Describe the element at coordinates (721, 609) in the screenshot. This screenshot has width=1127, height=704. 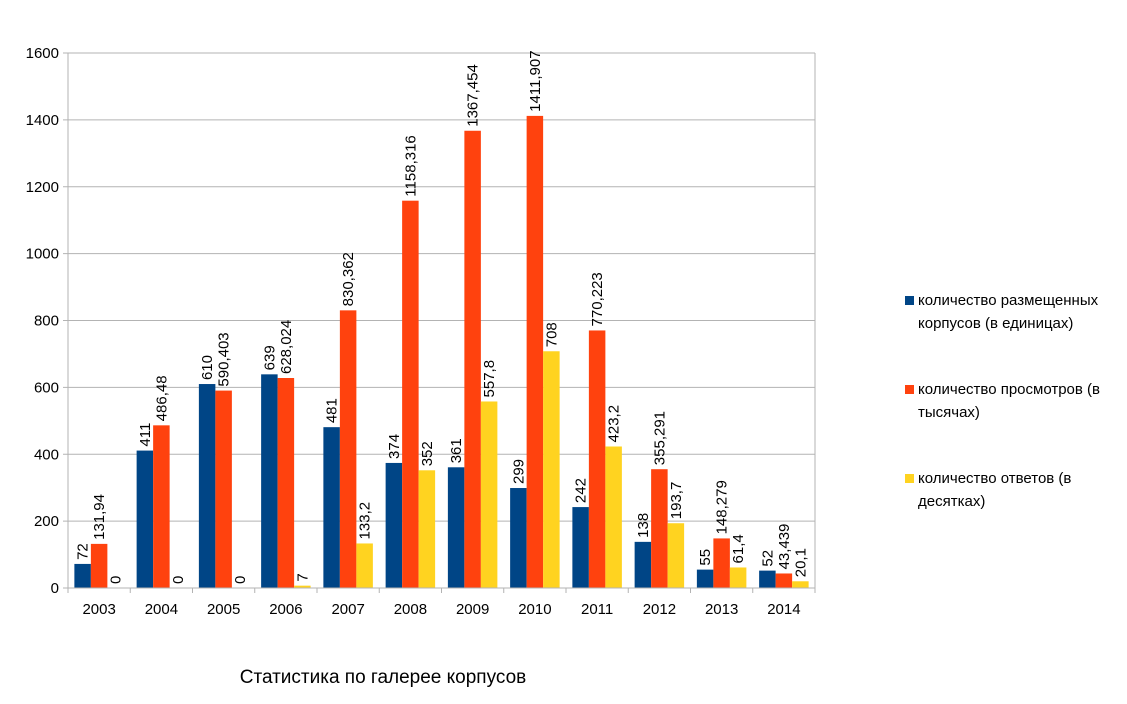
I see `x-tick-label-2013: 2013` at that location.